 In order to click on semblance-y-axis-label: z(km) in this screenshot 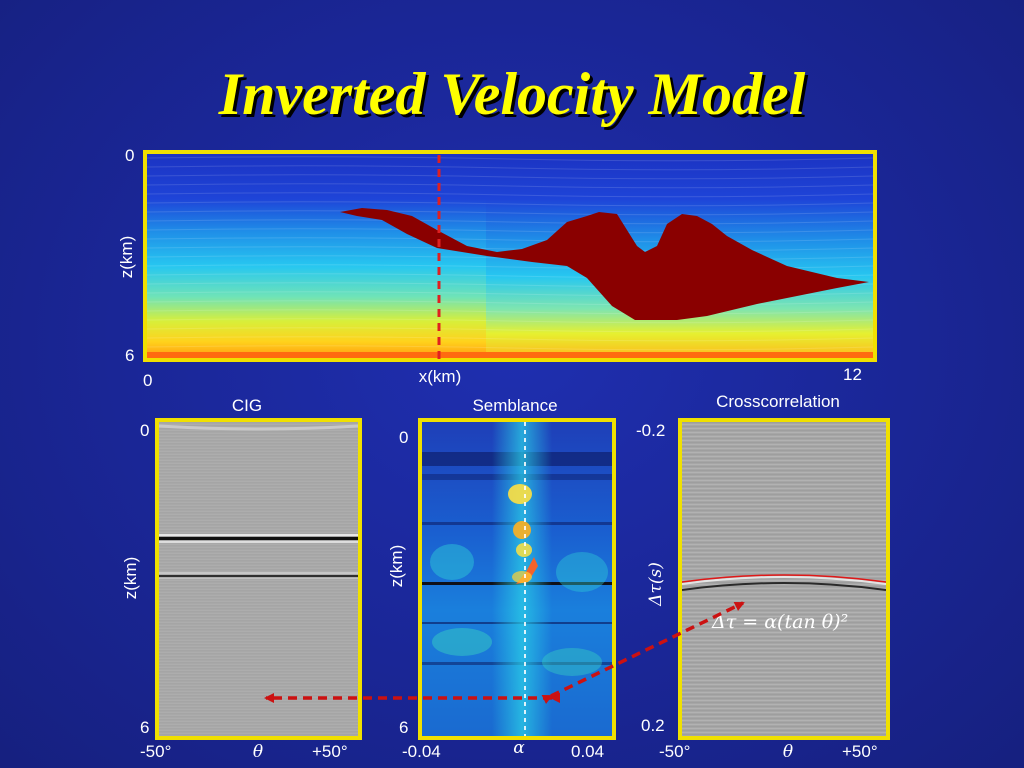, I will do `click(396, 566)`.